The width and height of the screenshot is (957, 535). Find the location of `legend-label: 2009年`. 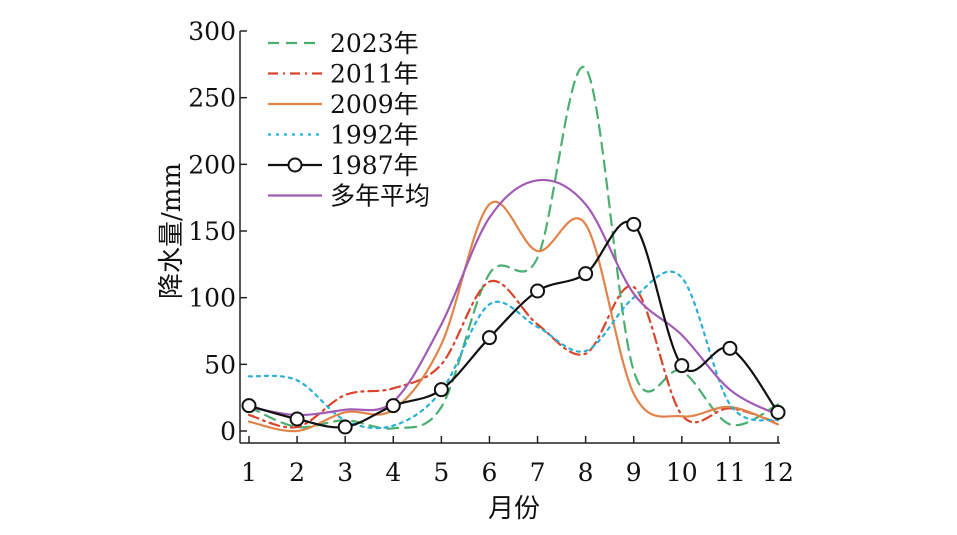

legend-label: 2009年 is located at coordinates (374, 104).